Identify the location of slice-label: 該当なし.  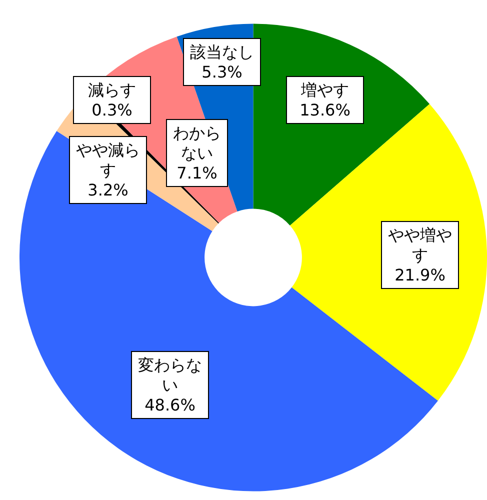
(222, 52).